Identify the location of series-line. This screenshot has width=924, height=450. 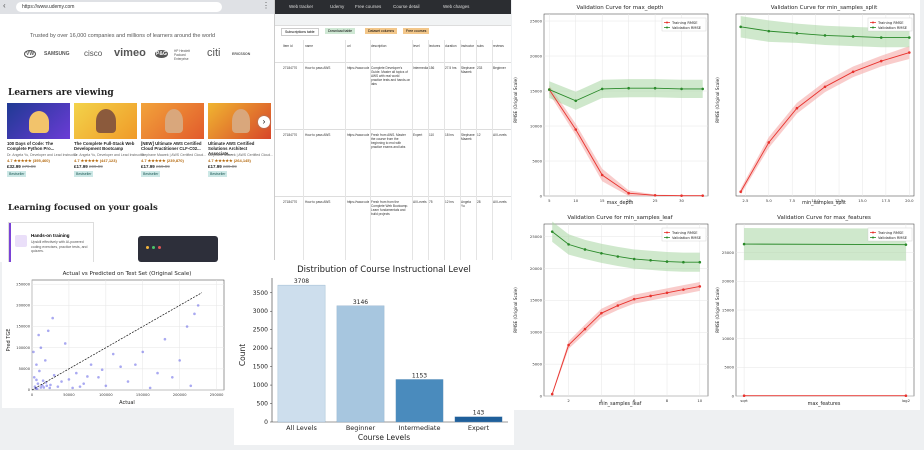
(825, 244).